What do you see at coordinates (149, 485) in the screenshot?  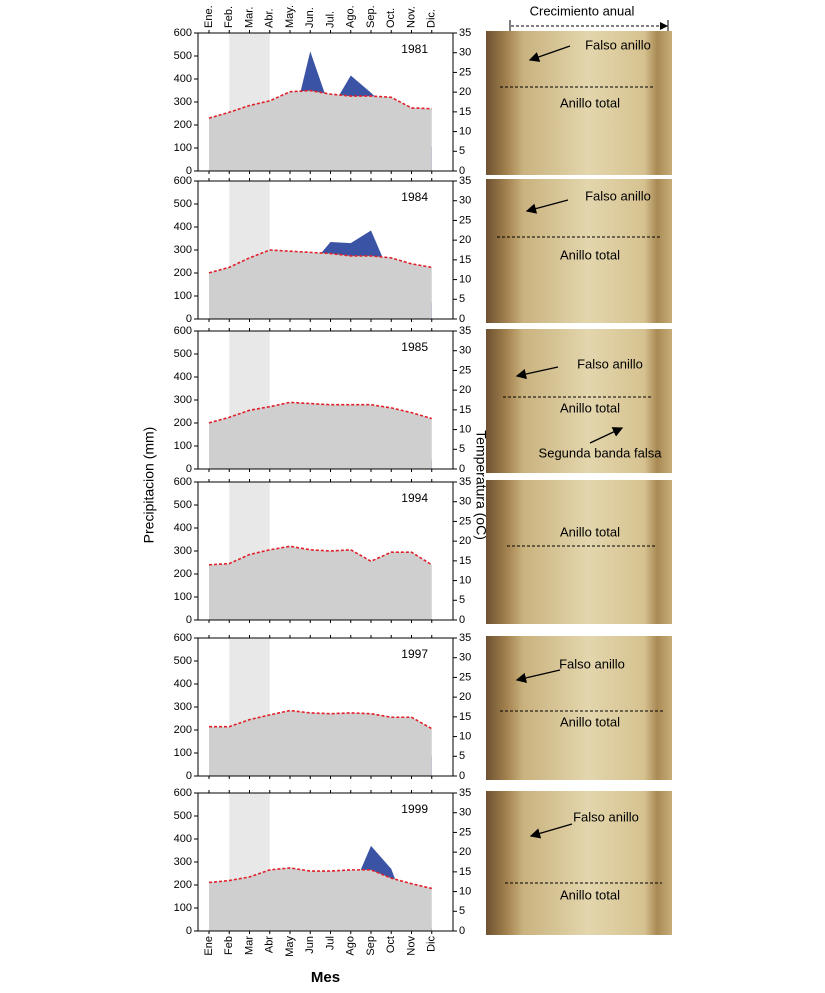 I see `y-axis-label: Precipitacion (mm)` at bounding box center [149, 485].